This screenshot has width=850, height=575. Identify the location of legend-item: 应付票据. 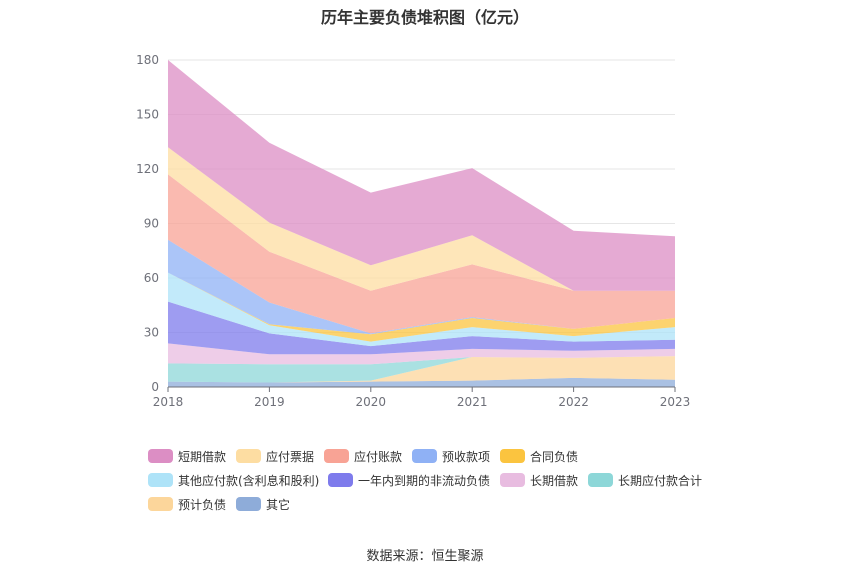
(275, 456).